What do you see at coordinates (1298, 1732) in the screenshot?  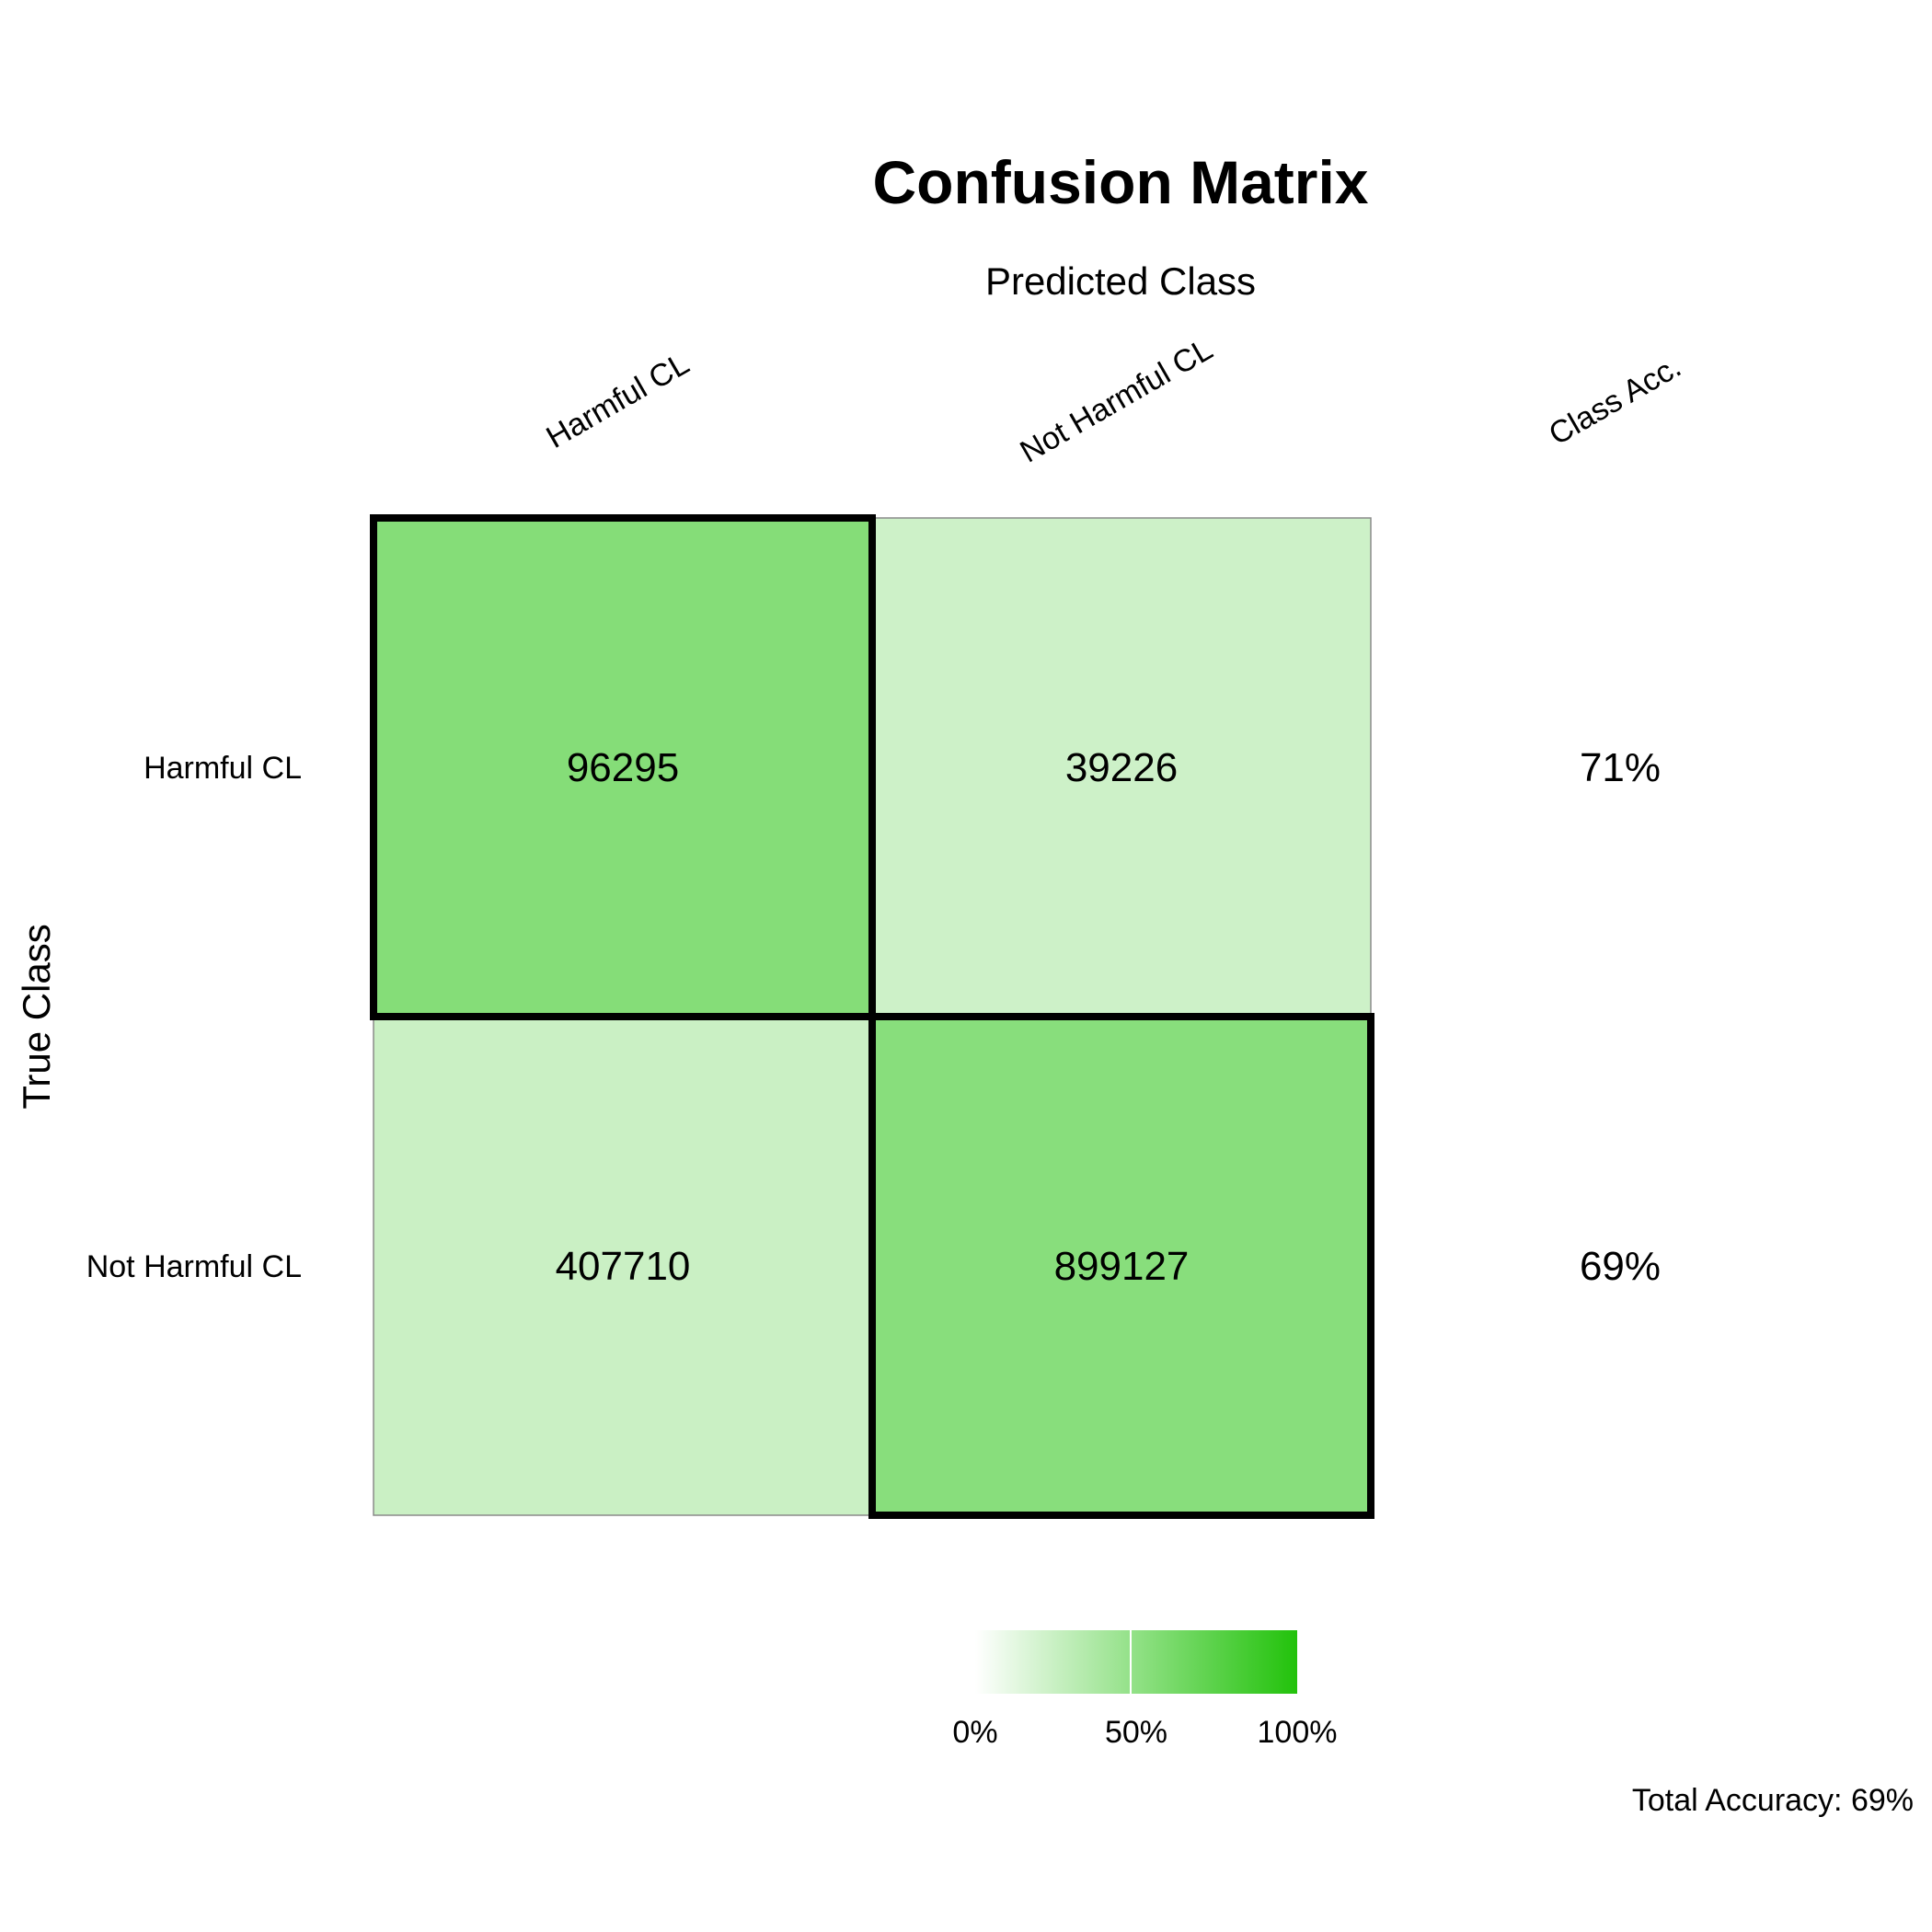 I see `legend-tick-label: 100%` at bounding box center [1298, 1732].